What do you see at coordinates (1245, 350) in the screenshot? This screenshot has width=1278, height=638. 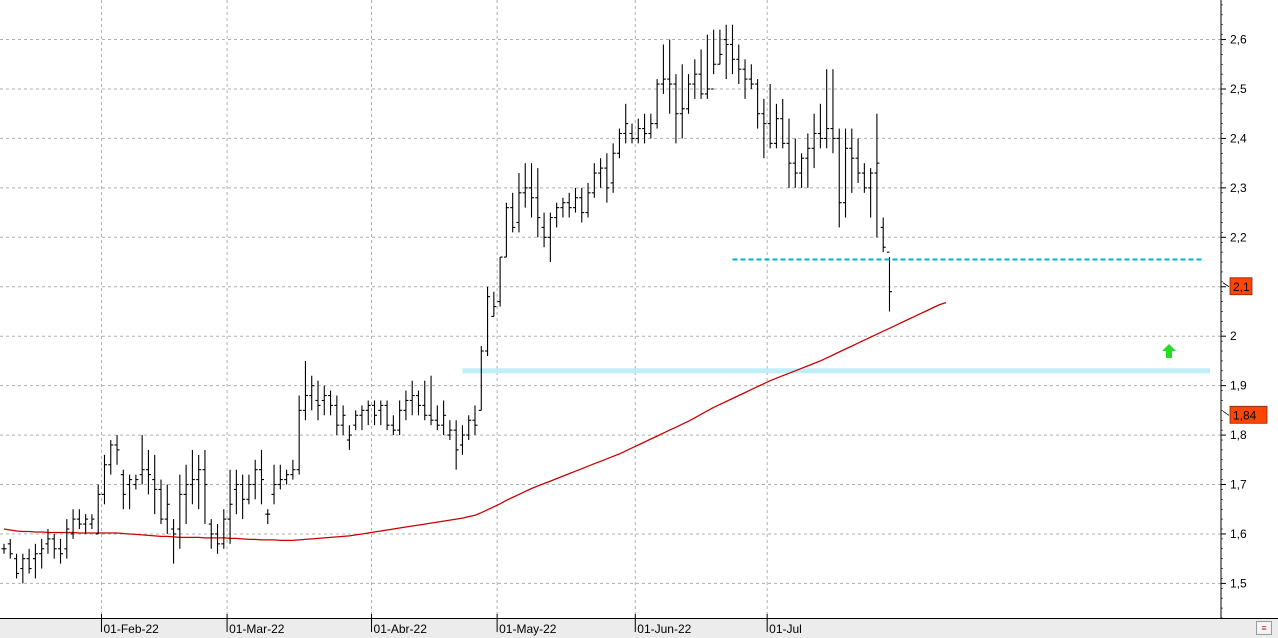 I see `price-badges: 2,1 1,84` at bounding box center [1245, 350].